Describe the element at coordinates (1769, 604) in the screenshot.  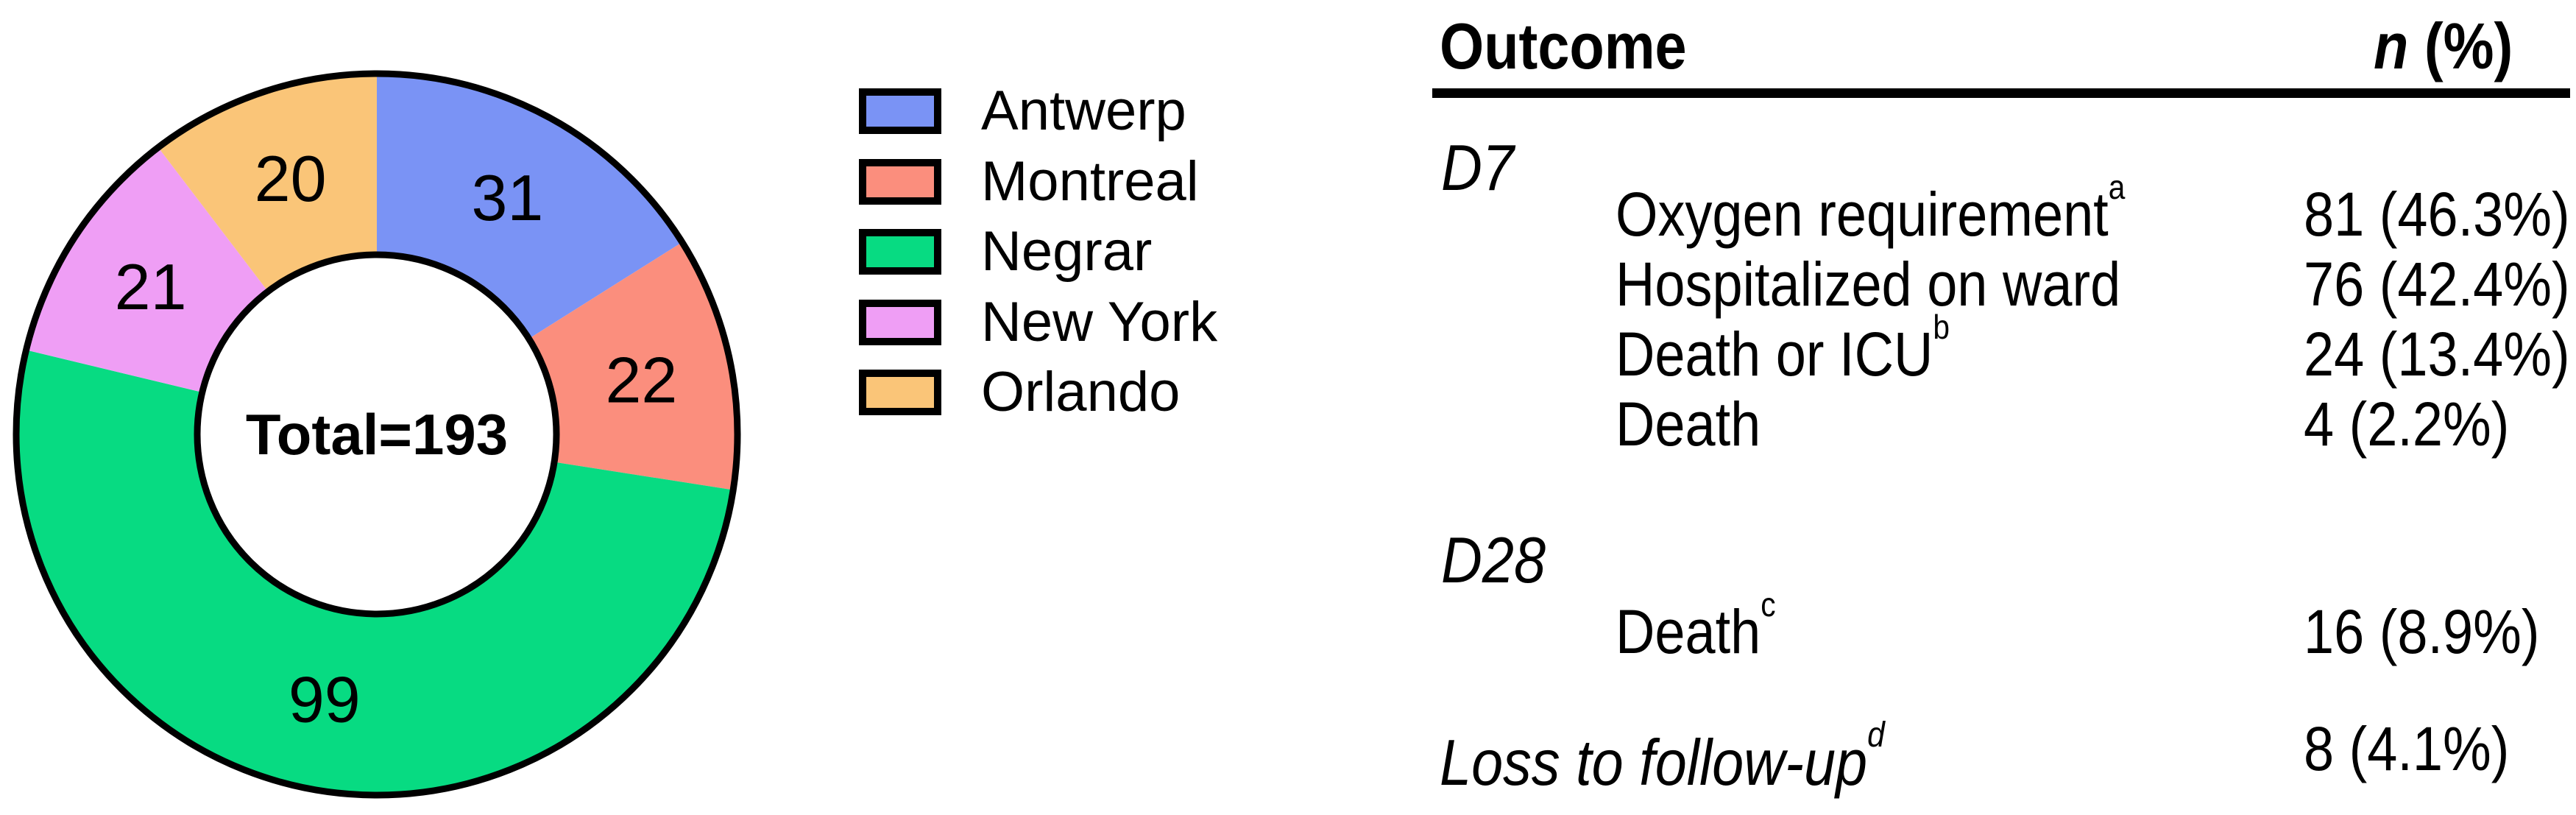
I see `footnote-marker: c` at that location.